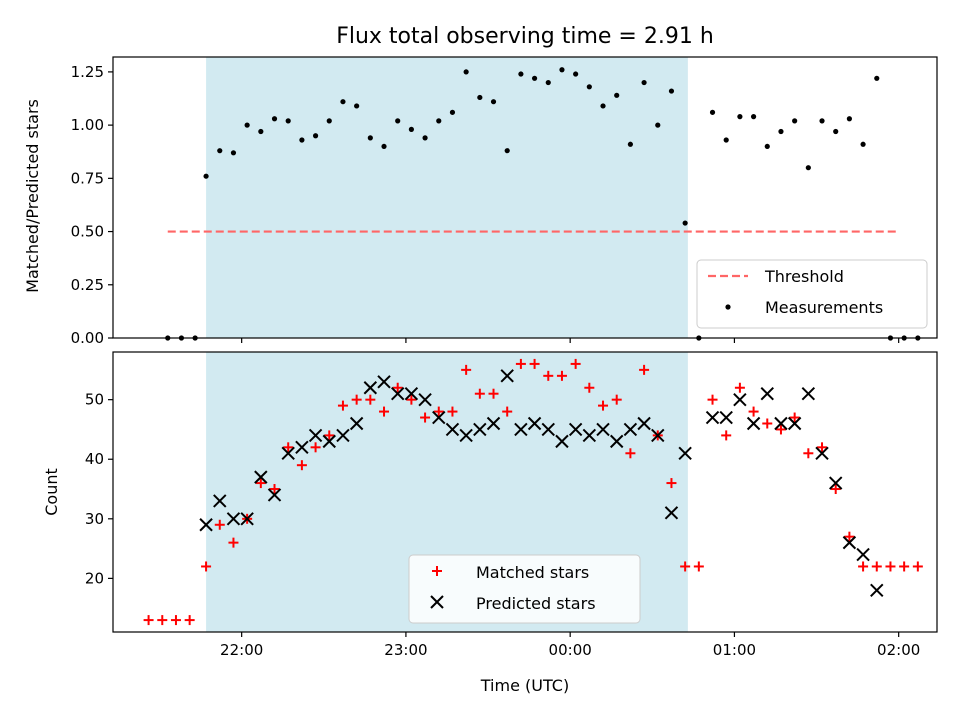 Image resolution: width=960 pixels, height=720 pixels. What do you see at coordinates (437, 602) in the screenshot?
I see `legend-predicted-swatch` at bounding box center [437, 602].